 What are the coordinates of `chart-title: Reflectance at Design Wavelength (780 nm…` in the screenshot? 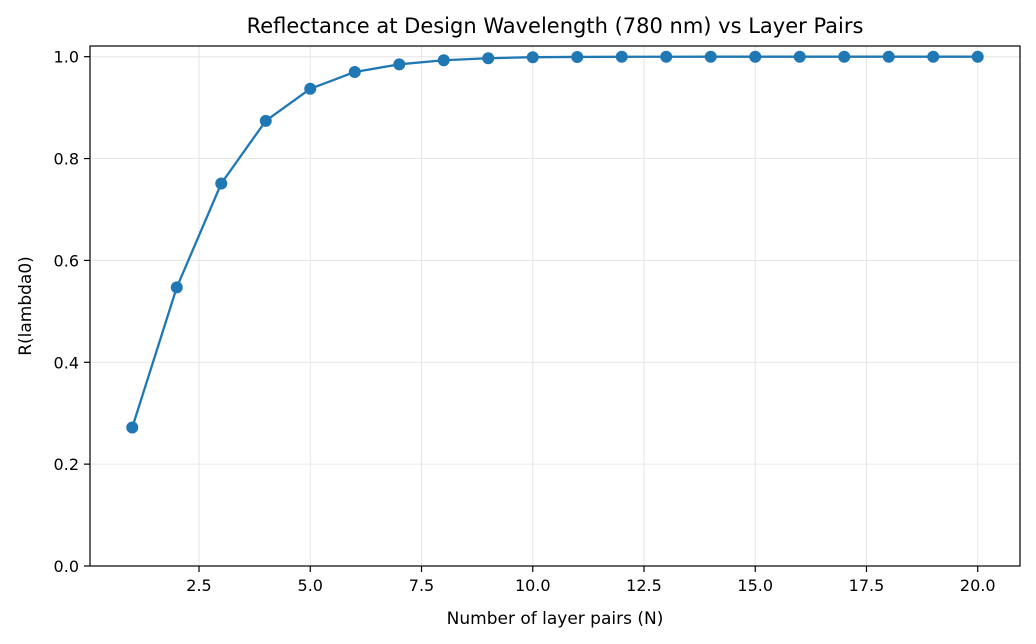 It's located at (555, 26).